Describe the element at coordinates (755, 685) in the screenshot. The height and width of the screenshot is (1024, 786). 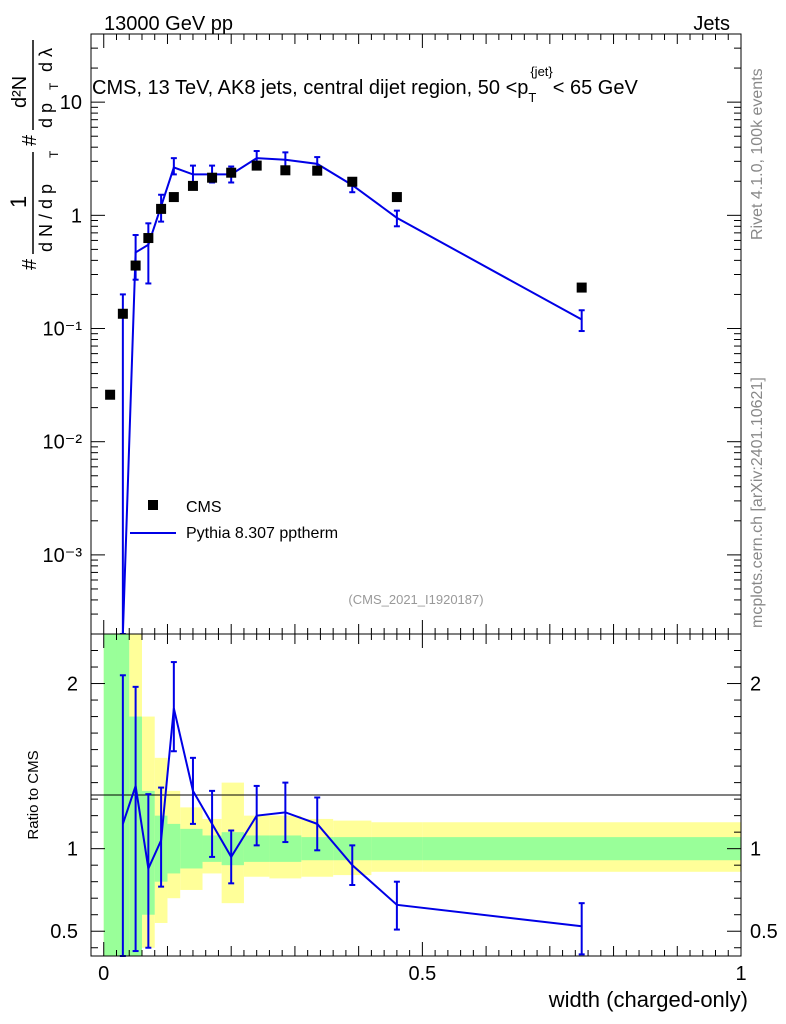
I see `ratio-ytick-label-right: 2` at that location.